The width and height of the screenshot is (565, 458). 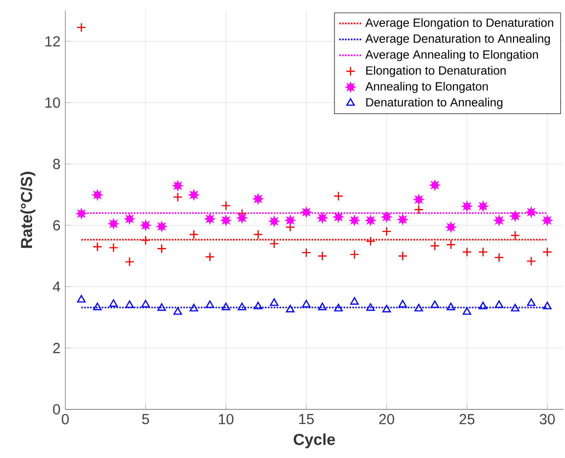 I want to click on y-tick-label: 12, so click(x=52, y=41).